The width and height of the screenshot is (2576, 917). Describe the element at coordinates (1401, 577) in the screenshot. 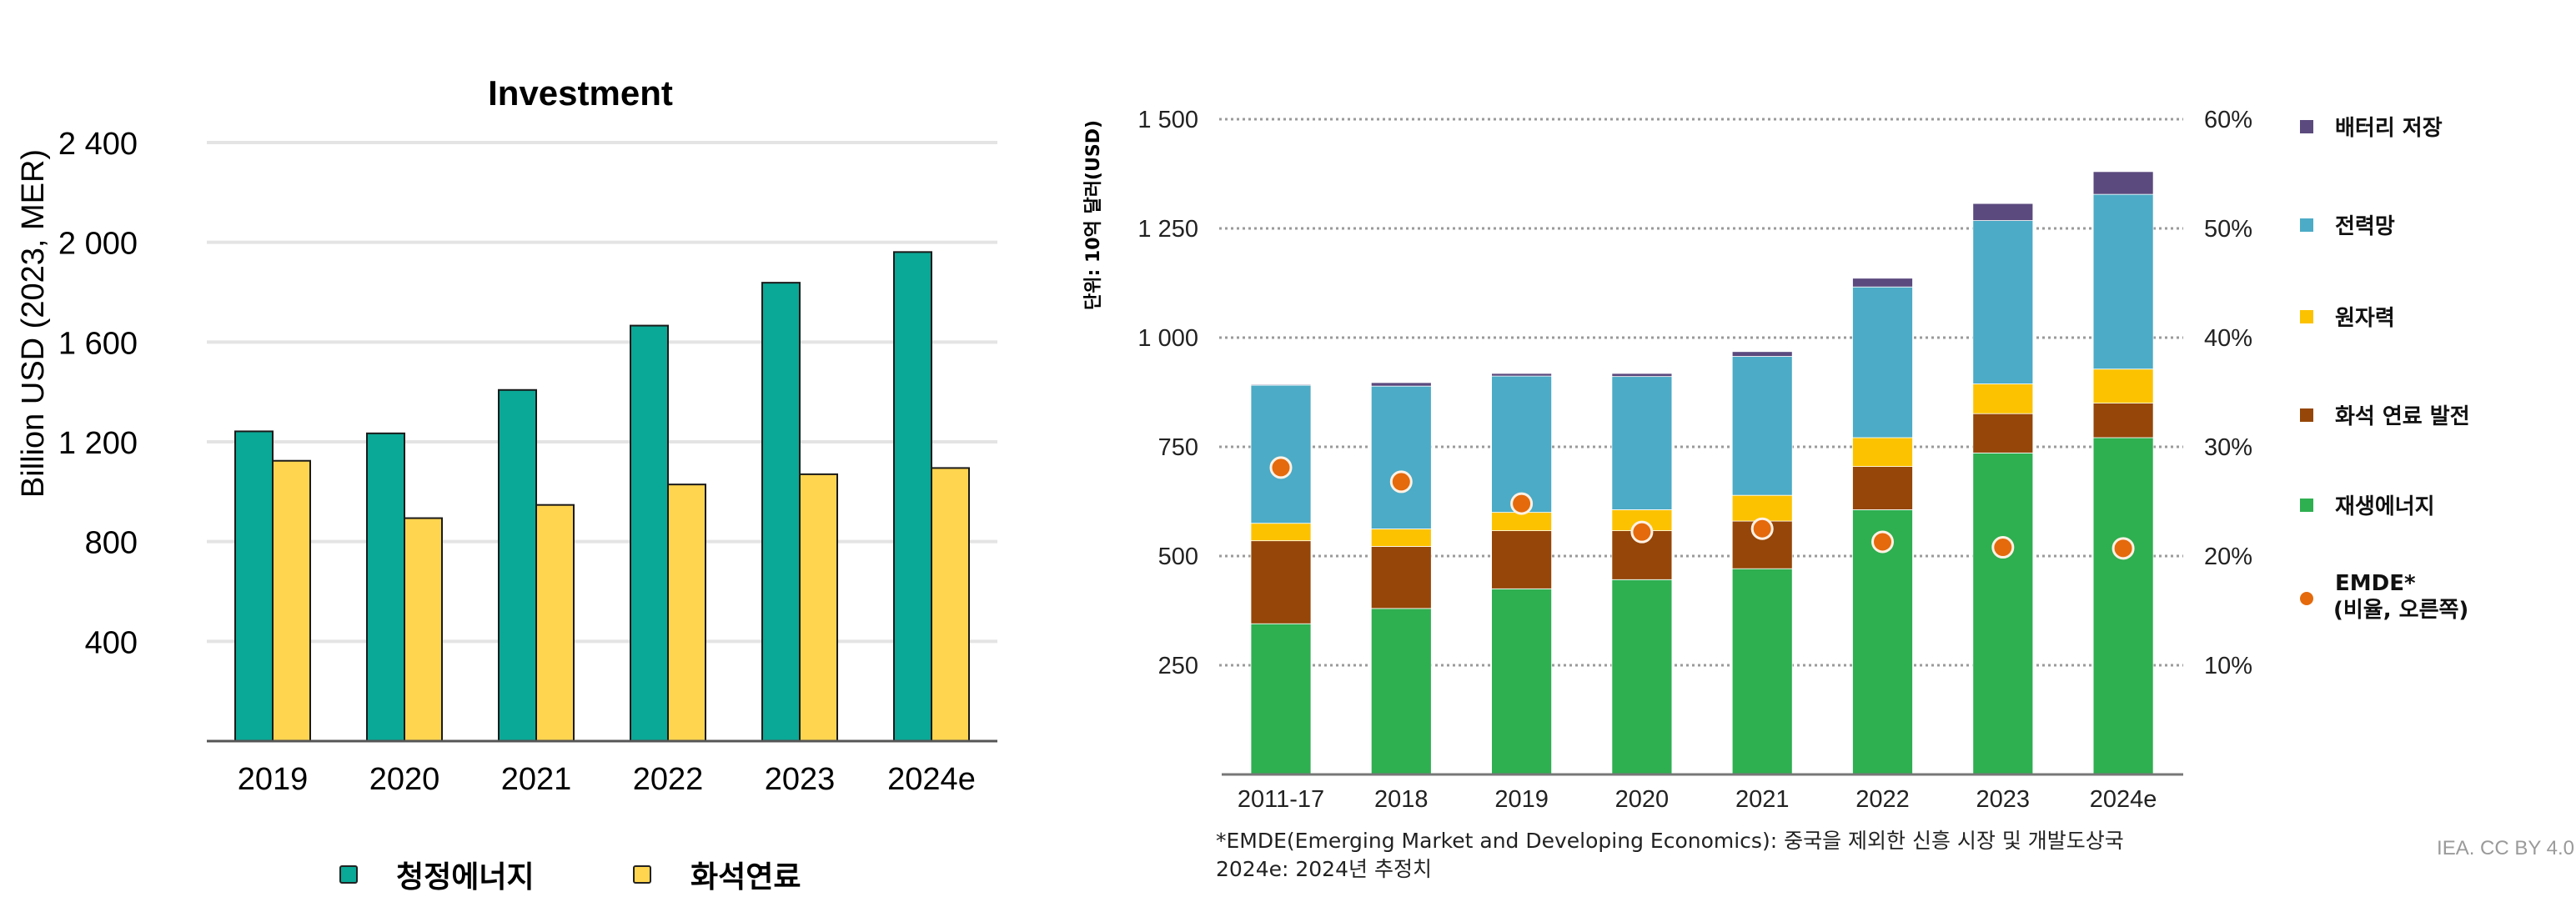

I see `bar-segment-fossil-power-2018` at that location.